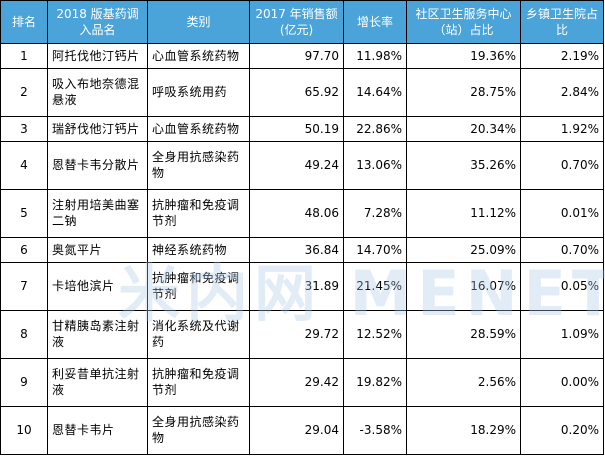 This screenshot has width=605, height=456. What do you see at coordinates (375, 56) in the screenshot?
I see `cell-growth: 11.98%` at bounding box center [375, 56].